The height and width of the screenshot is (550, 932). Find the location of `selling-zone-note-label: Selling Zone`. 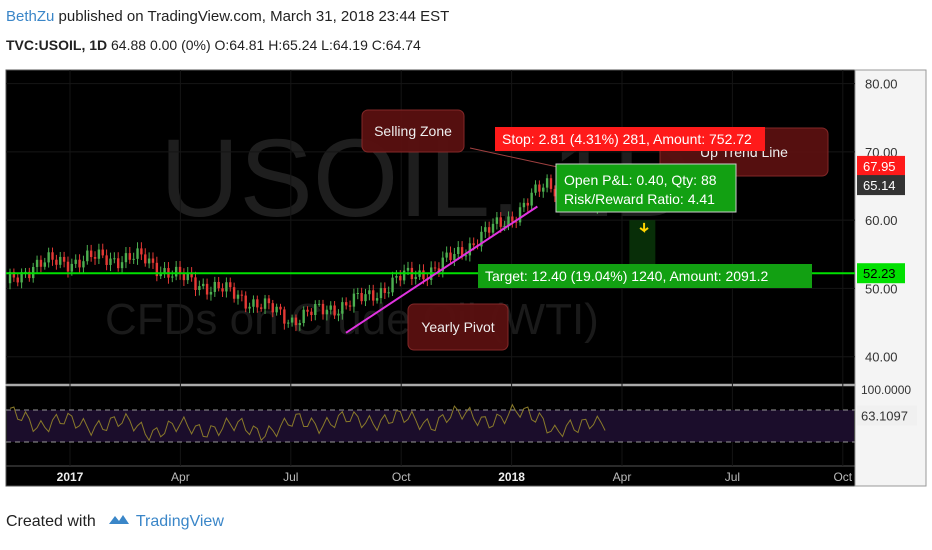

selling-zone-note-label: Selling Zone is located at coordinates (413, 131).